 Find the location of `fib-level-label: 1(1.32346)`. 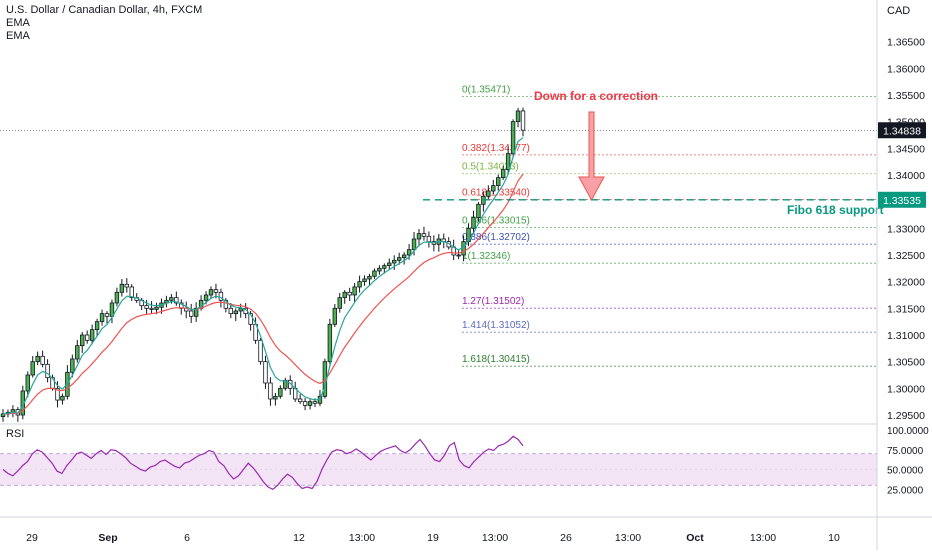

fib-level-label: 1(1.32346) is located at coordinates (486, 256).